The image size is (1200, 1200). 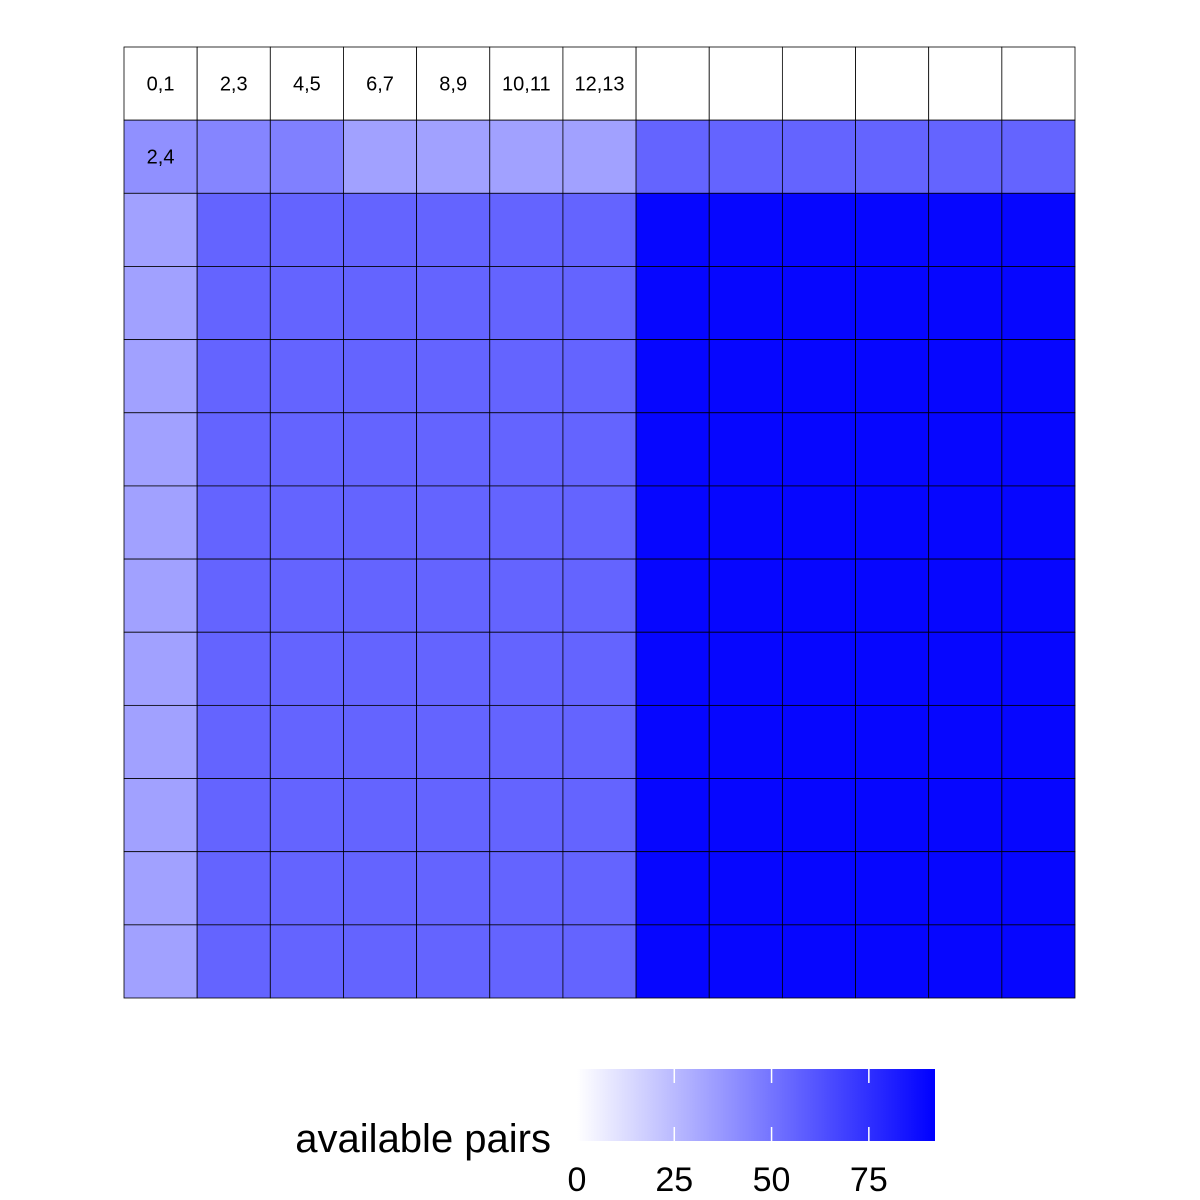 What do you see at coordinates (380, 888) in the screenshot?
I see `heatmap-cell-r11-c3` at bounding box center [380, 888].